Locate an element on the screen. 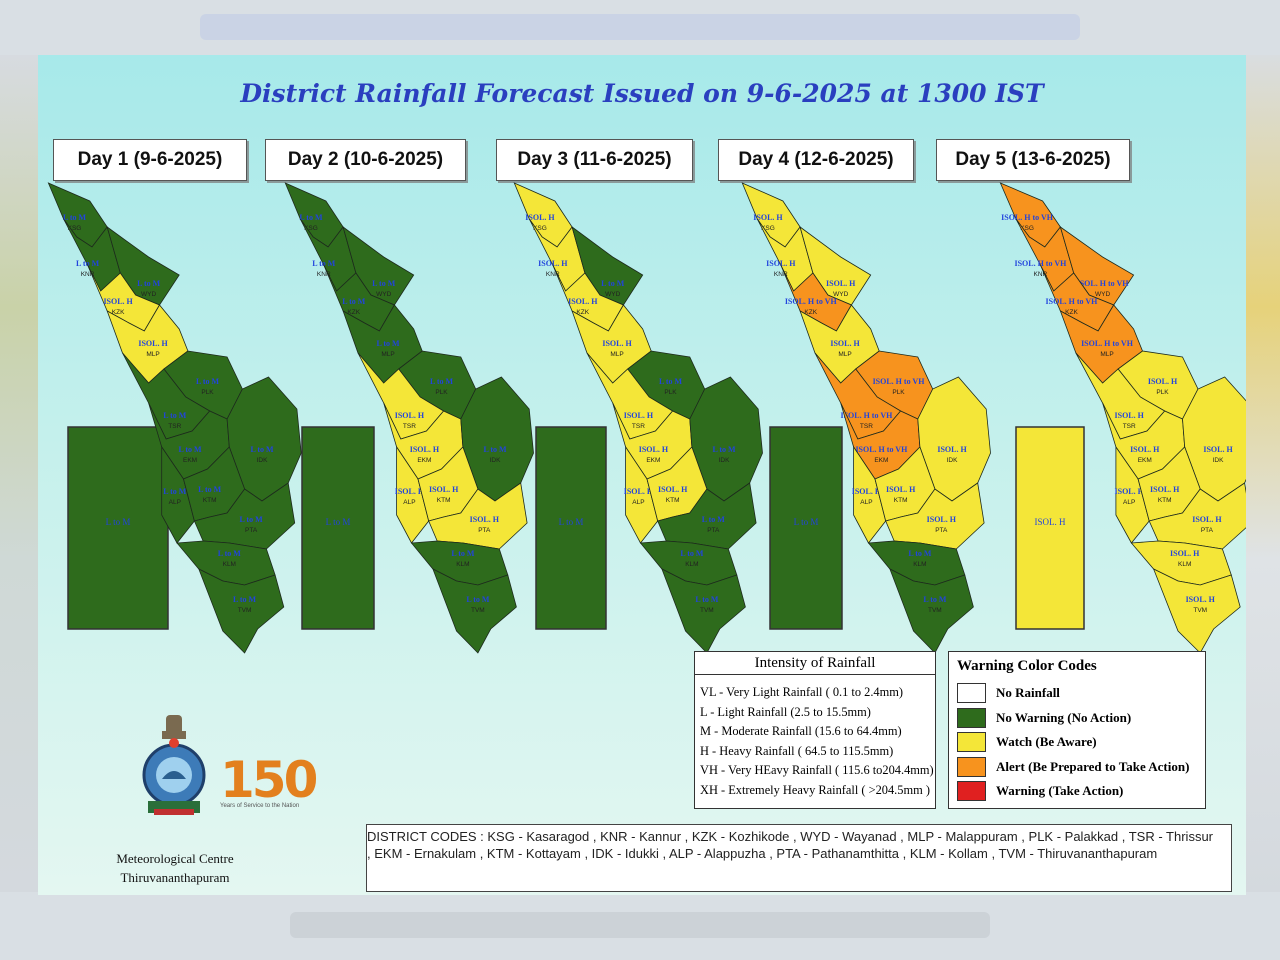  district-code-label: WYD is located at coordinates (612, 294).